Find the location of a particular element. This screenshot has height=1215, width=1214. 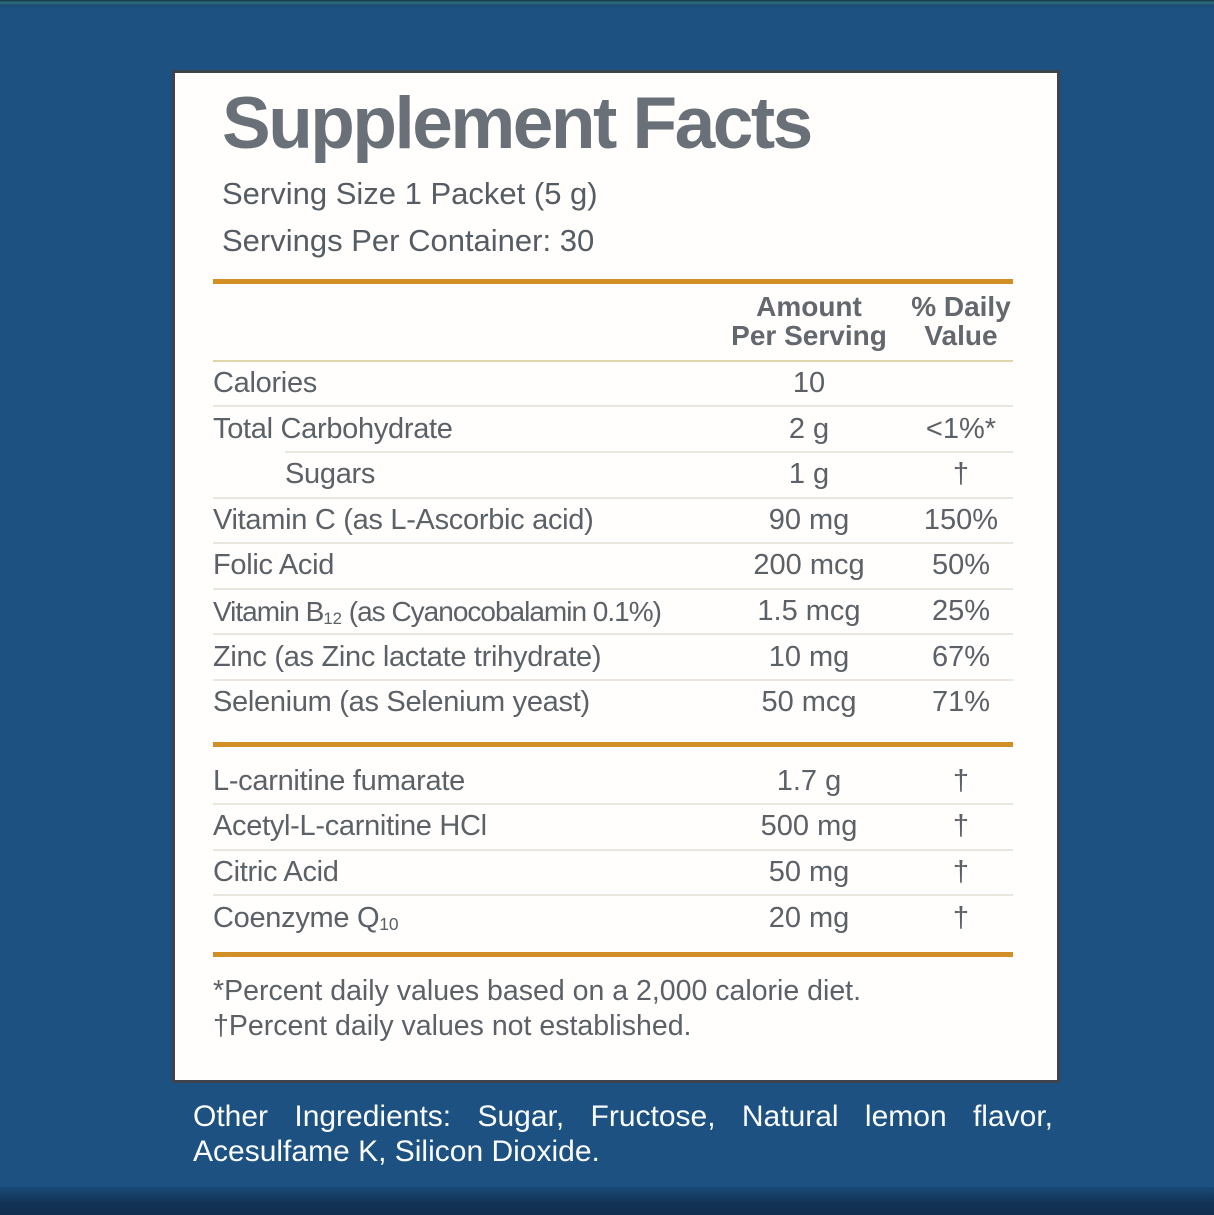

orange-rule-bottom is located at coordinates (613, 954).